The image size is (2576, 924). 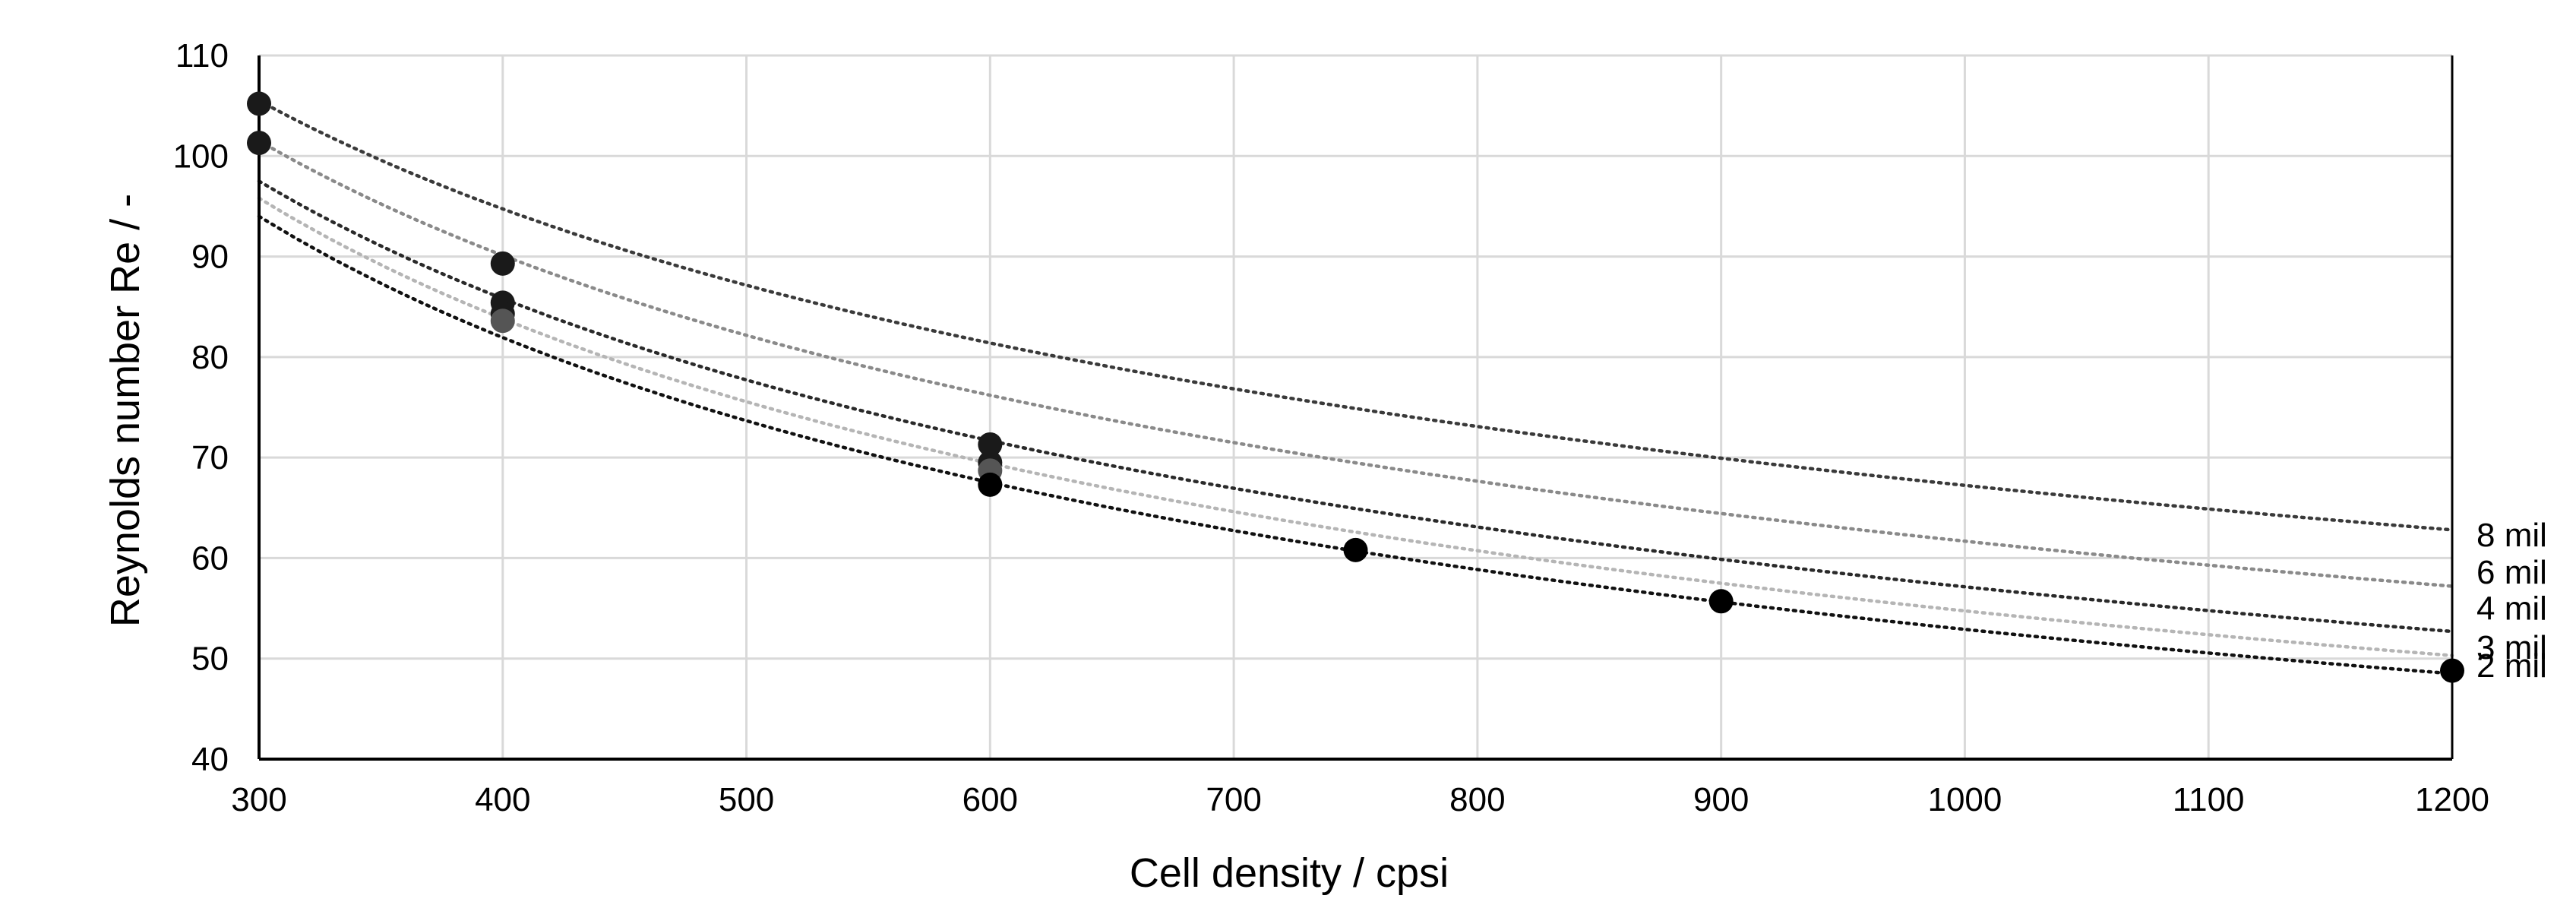 What do you see at coordinates (210, 357) in the screenshot?
I see `y-tick-label-80: 80` at bounding box center [210, 357].